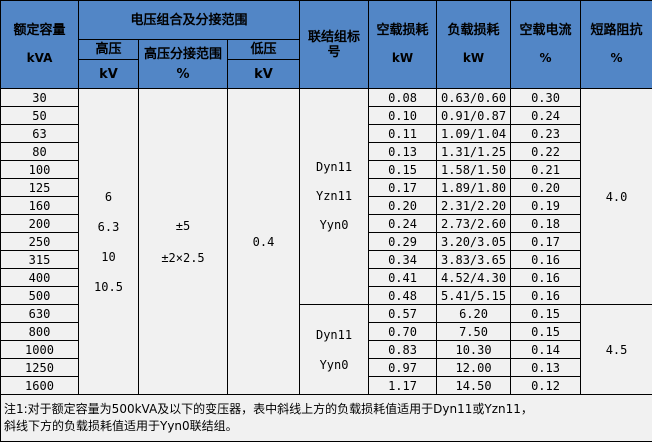 This screenshot has height=442, width=652. I want to click on no-load-loss-cell: 0.57, so click(403, 313).